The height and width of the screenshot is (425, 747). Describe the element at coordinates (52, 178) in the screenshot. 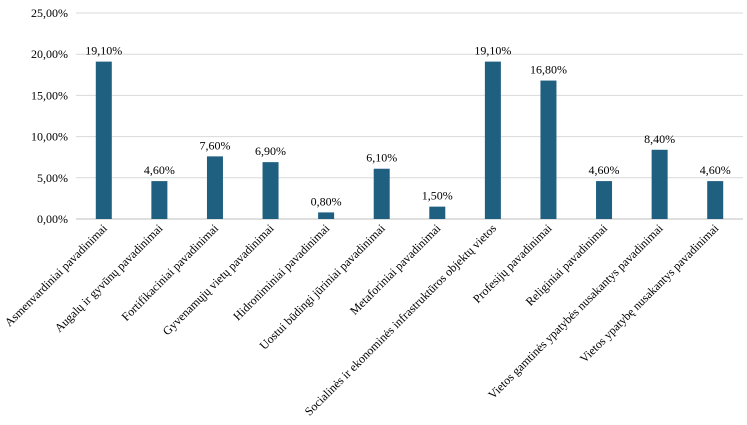

I see `y-tick-label: 5,00%` at that location.